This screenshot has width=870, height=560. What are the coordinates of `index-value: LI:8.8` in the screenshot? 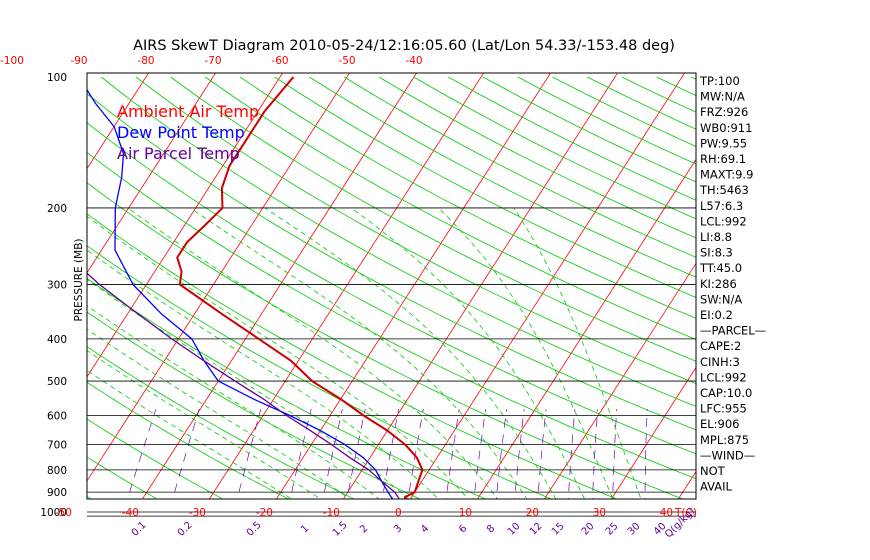 It's located at (716, 237).